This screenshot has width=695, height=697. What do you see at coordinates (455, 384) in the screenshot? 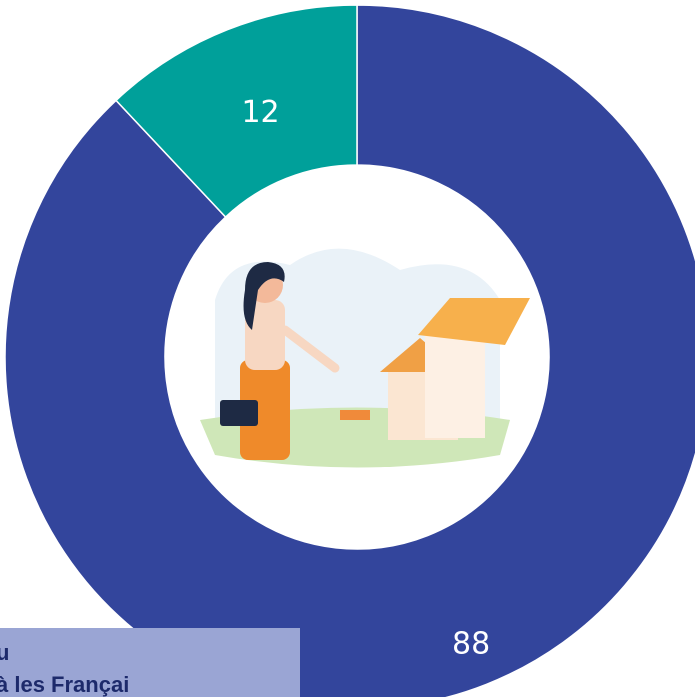
I see `house-back` at bounding box center [455, 384].